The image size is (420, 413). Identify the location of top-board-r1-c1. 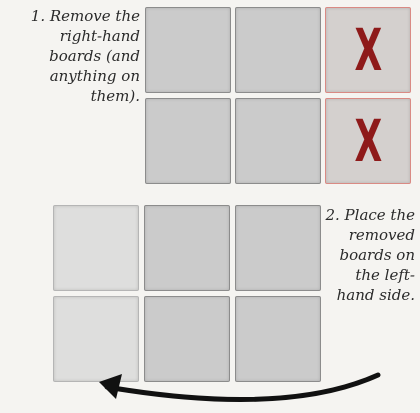
(188, 50).